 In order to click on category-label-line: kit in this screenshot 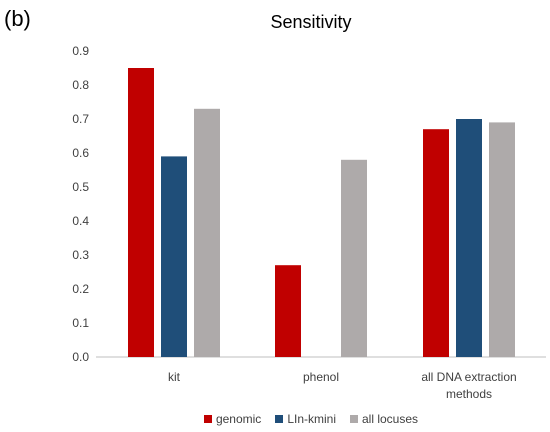, I will do `click(174, 377)`.